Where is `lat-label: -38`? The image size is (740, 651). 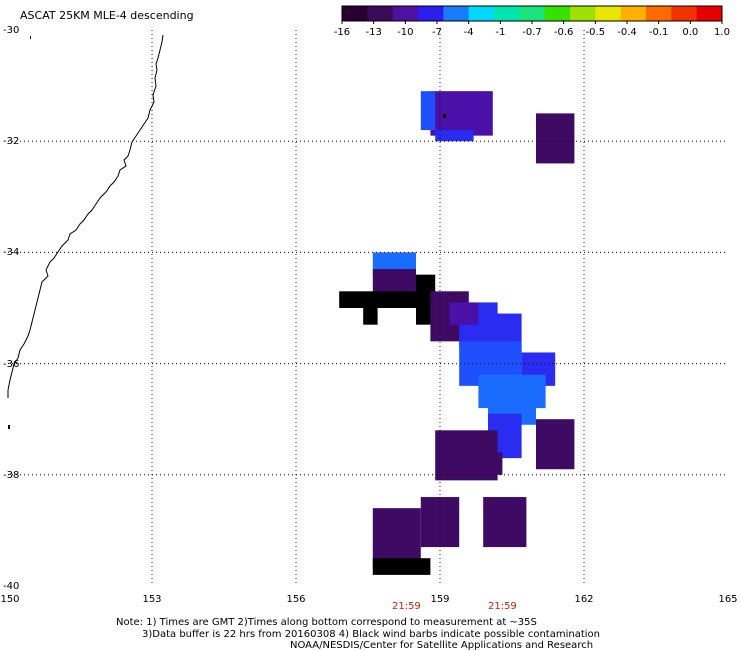
lat-label: -38 is located at coordinates (11, 475).